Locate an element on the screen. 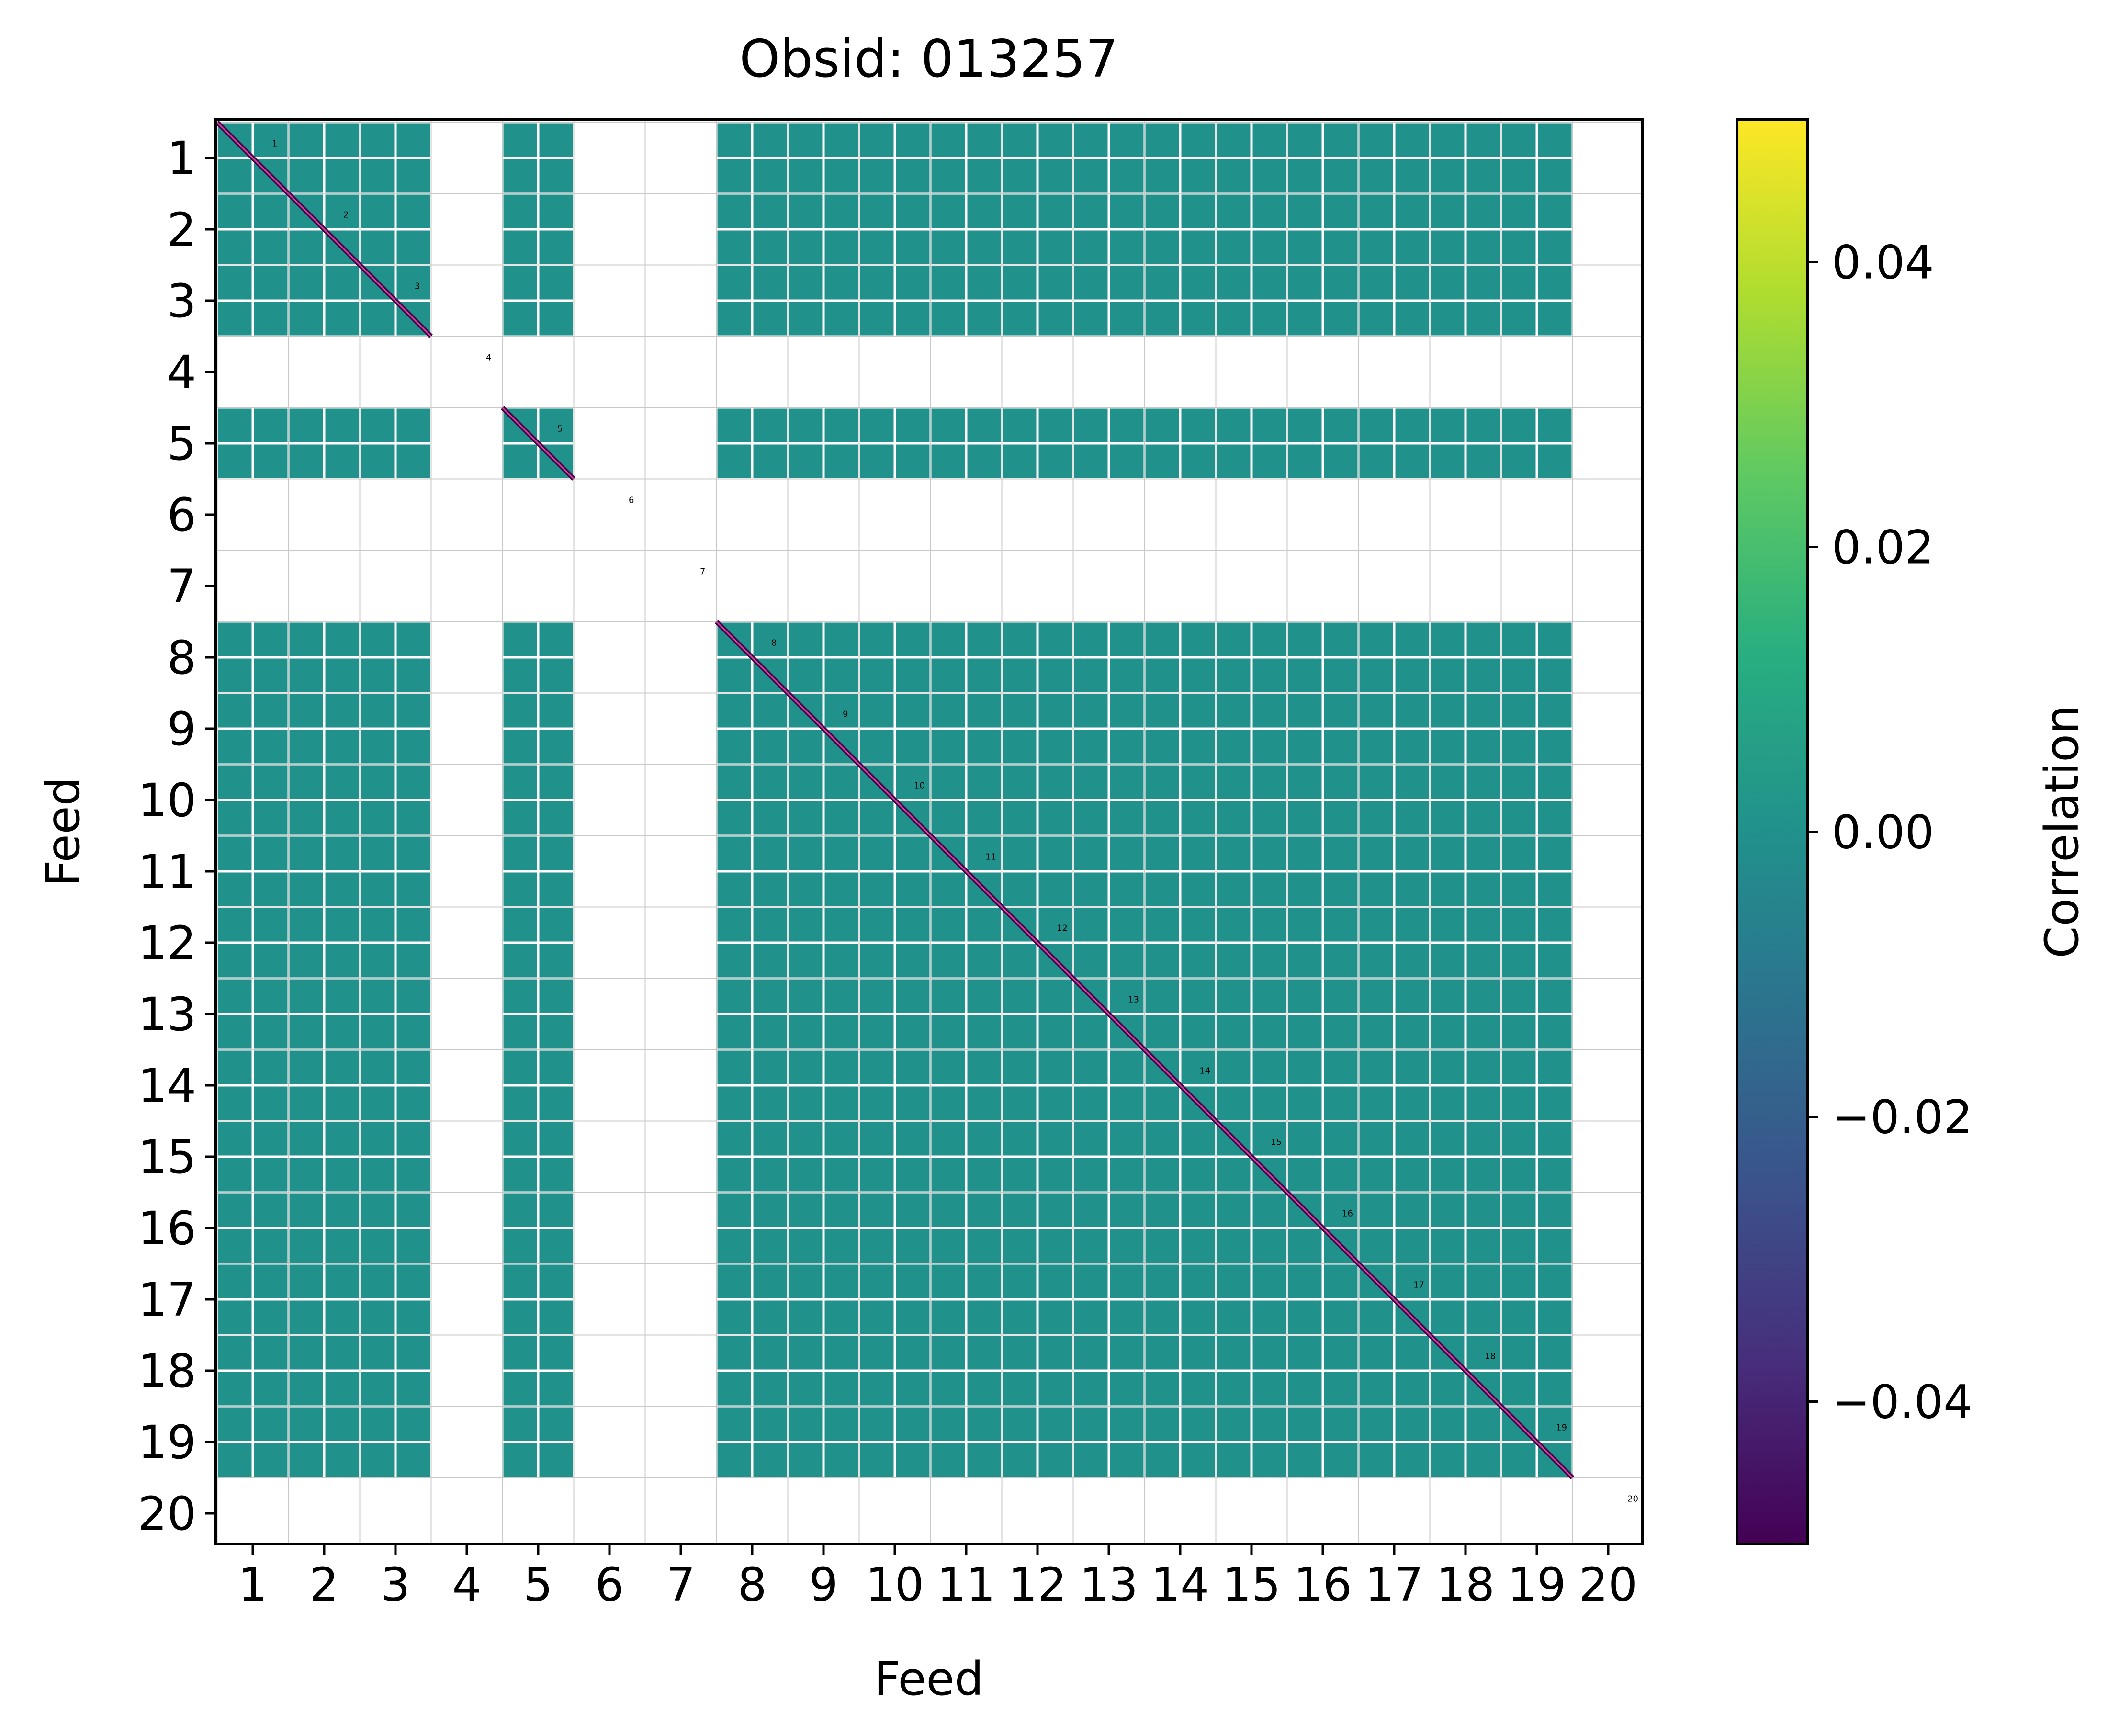 This screenshot has height=1736, width=2108. x-tick-label: 14 is located at coordinates (1180, 1585).